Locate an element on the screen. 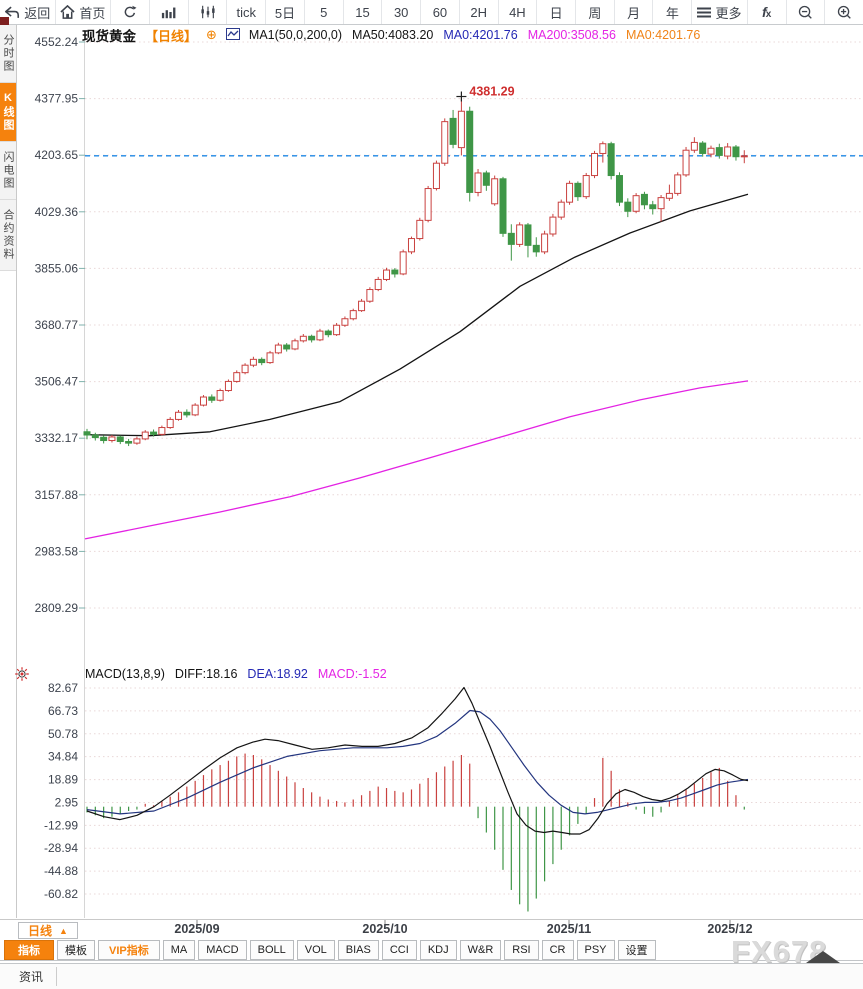  refresh-icon is located at coordinates (130, 12).